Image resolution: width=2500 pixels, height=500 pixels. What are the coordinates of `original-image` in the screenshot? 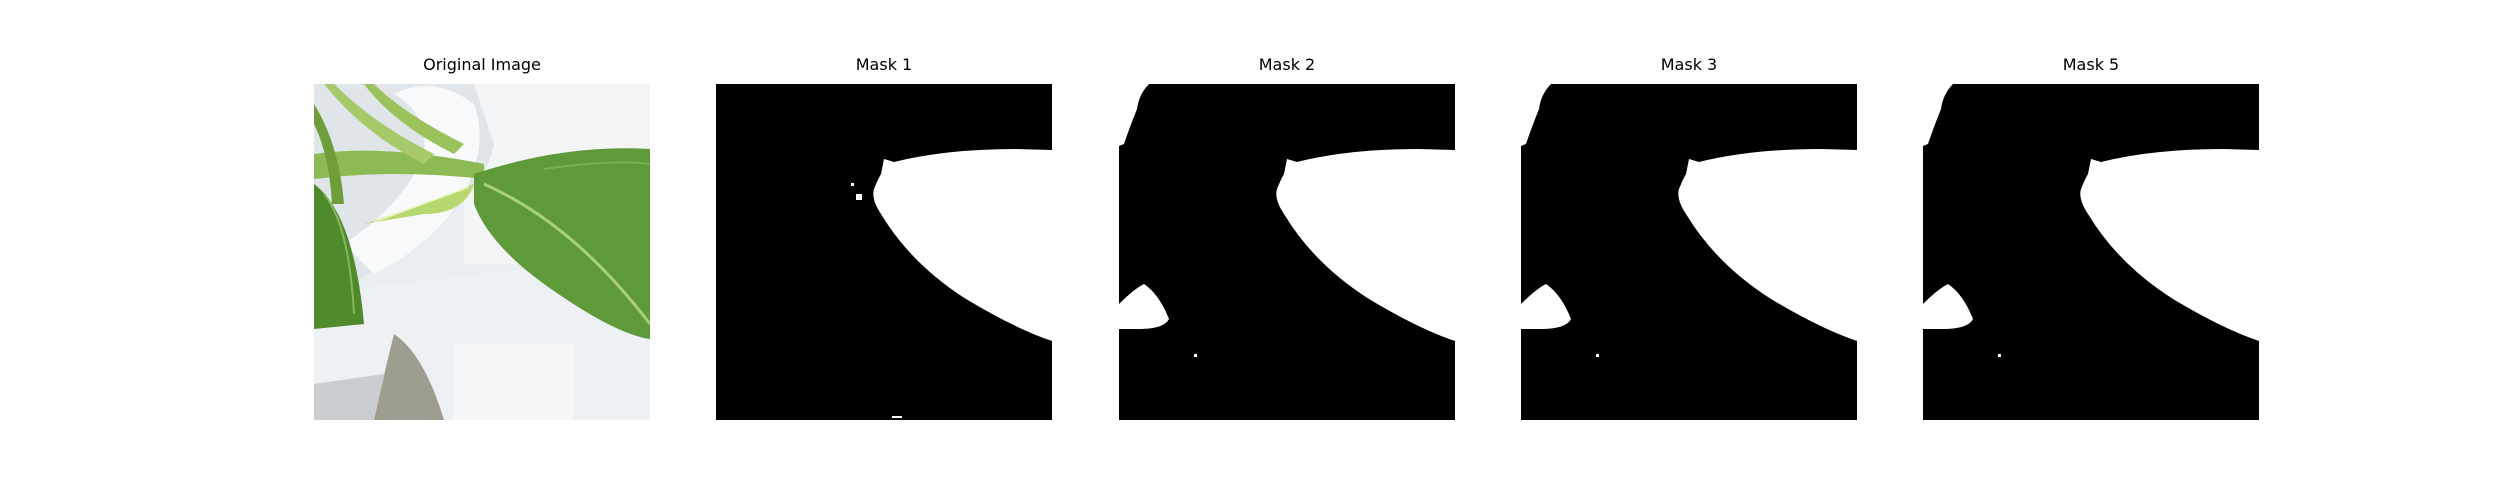 It's located at (482, 252).